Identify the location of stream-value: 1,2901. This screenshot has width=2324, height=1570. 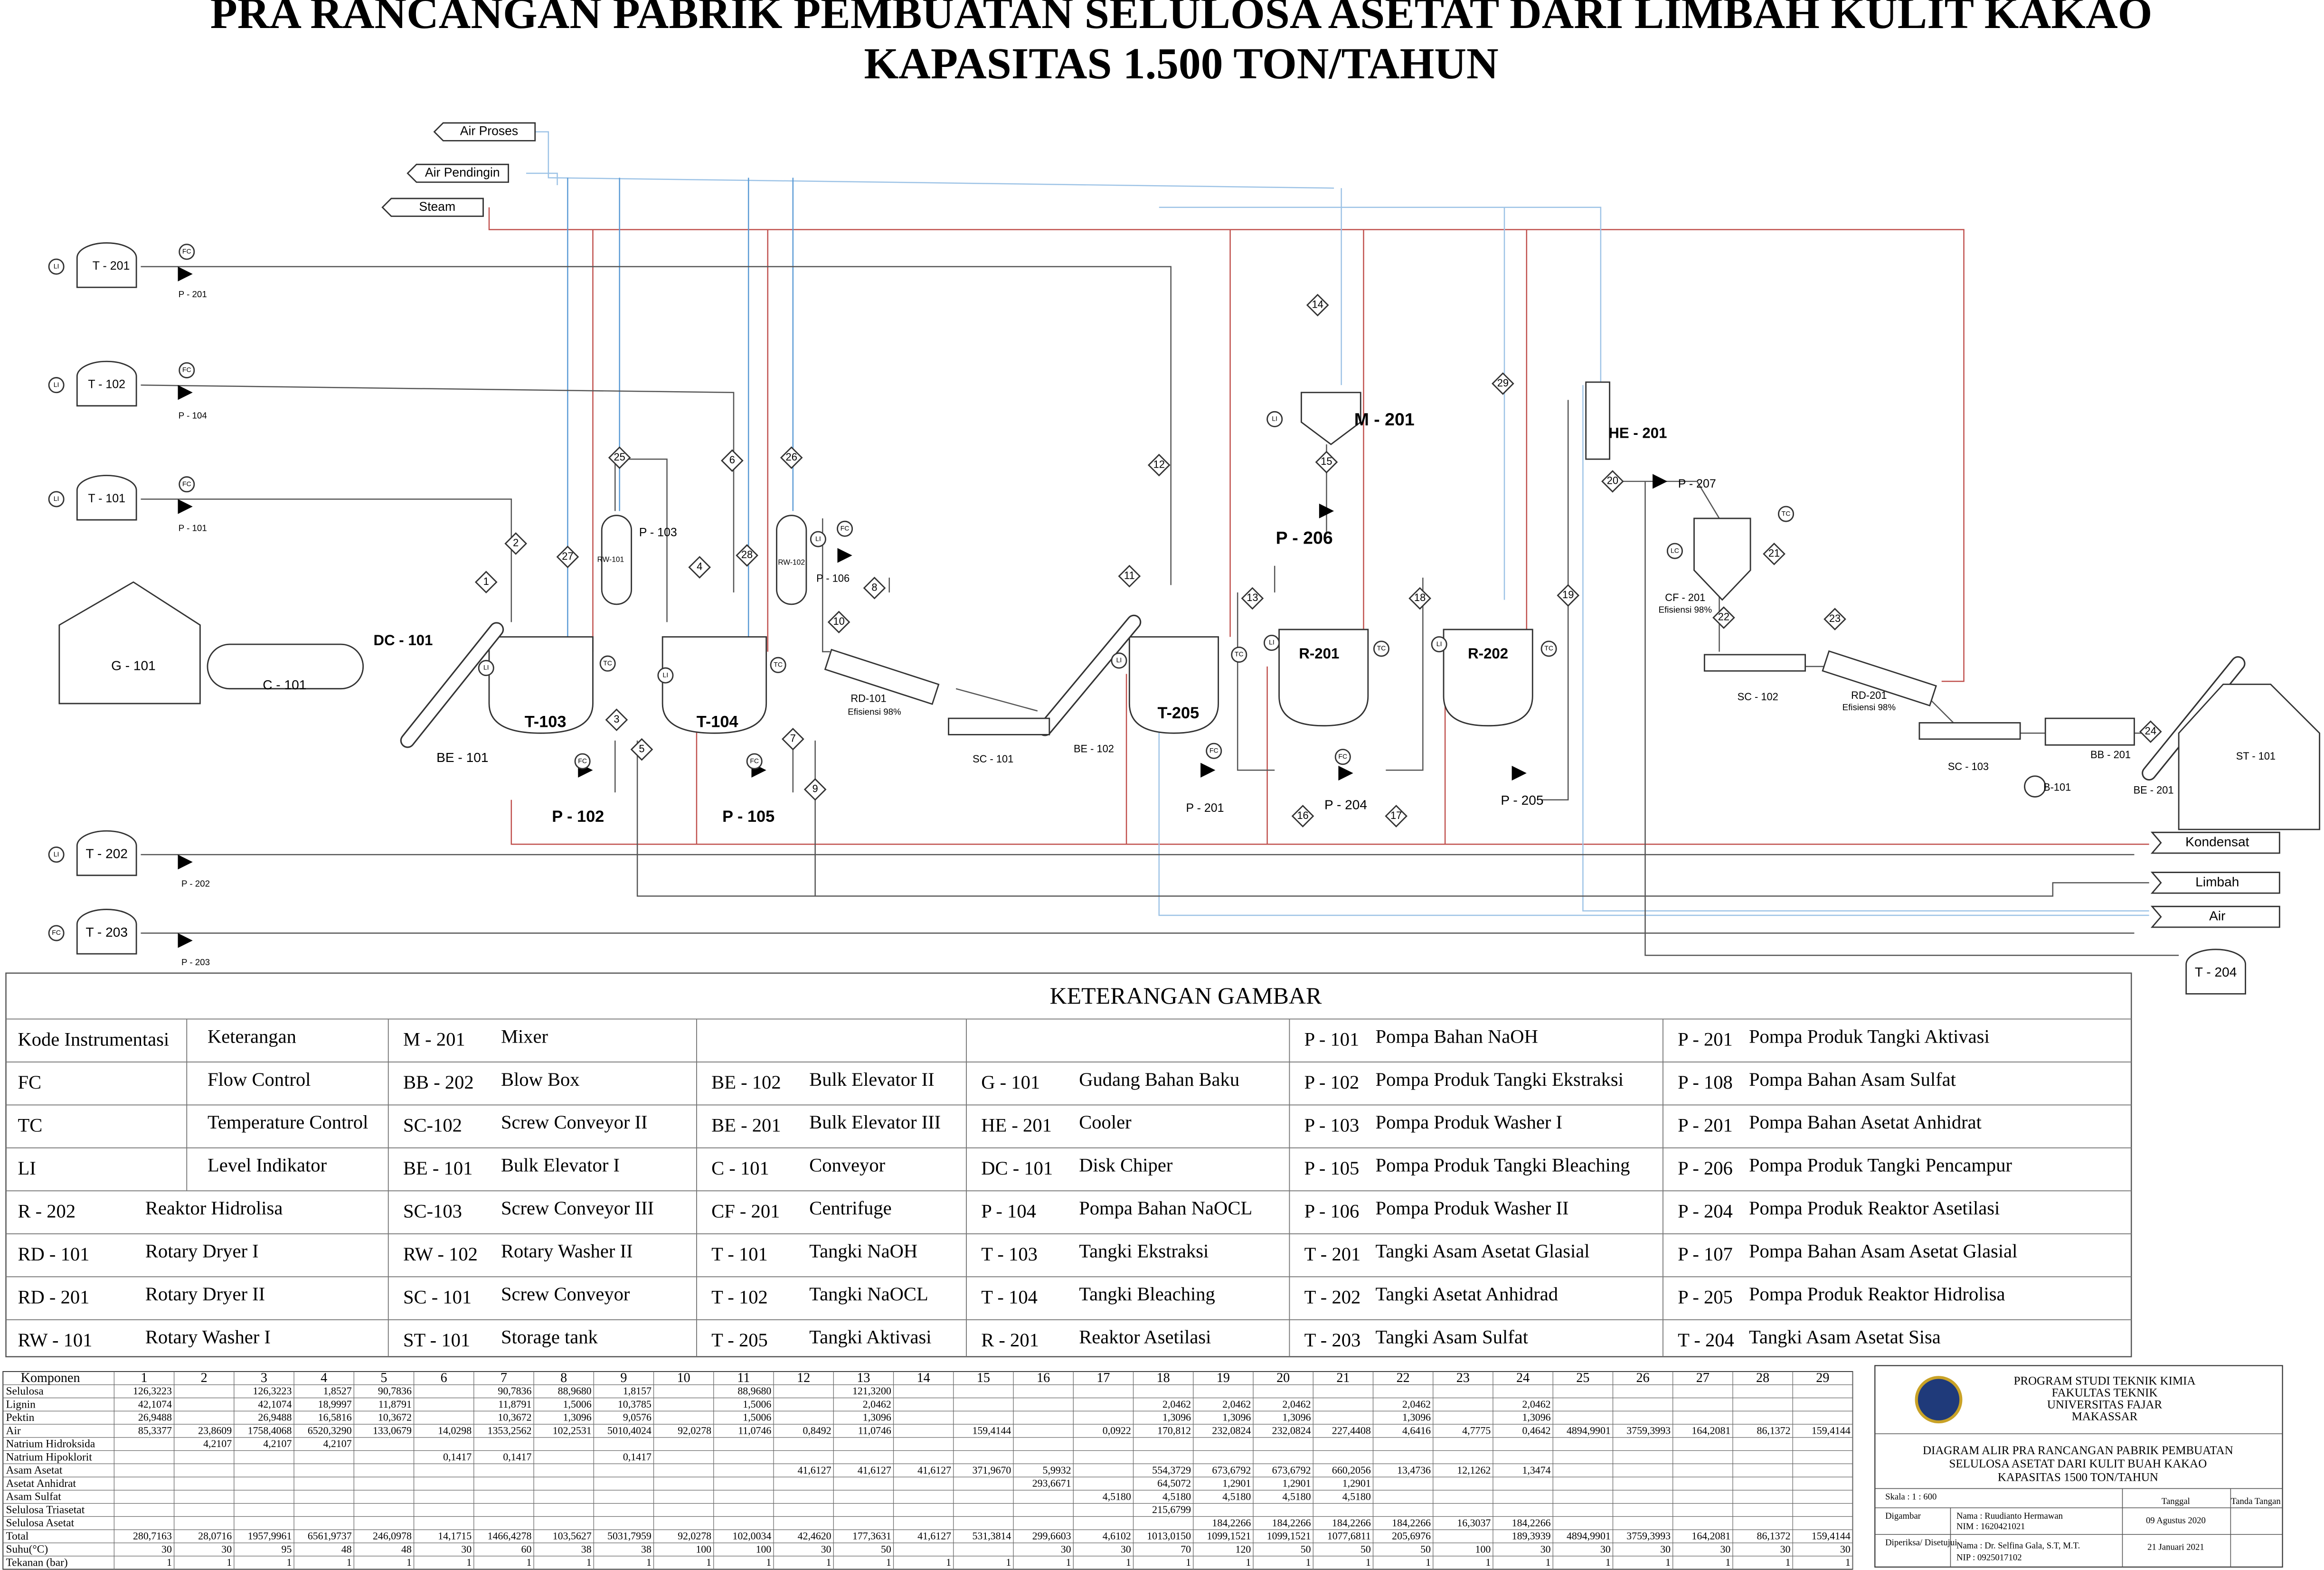
(1356, 1483).